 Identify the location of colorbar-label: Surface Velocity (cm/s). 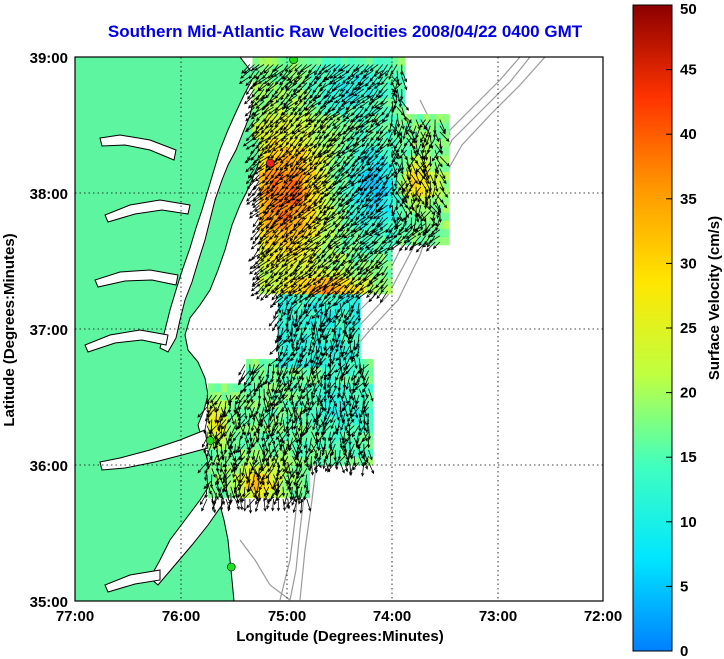
(714, 298).